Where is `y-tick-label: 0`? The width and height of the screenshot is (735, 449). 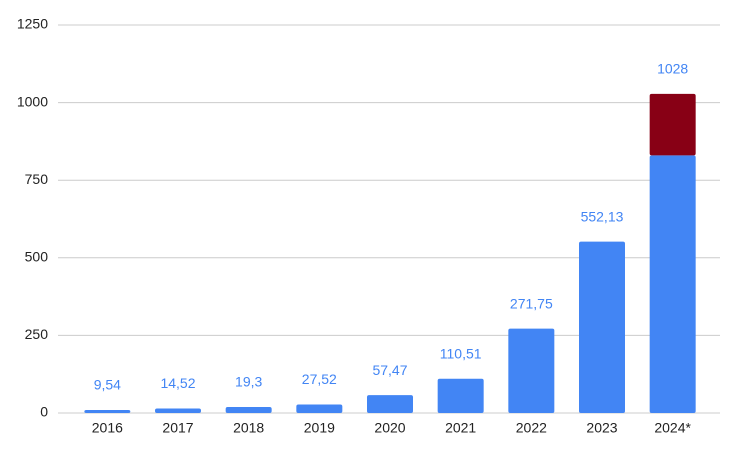 y-tick-label: 0 is located at coordinates (44, 412).